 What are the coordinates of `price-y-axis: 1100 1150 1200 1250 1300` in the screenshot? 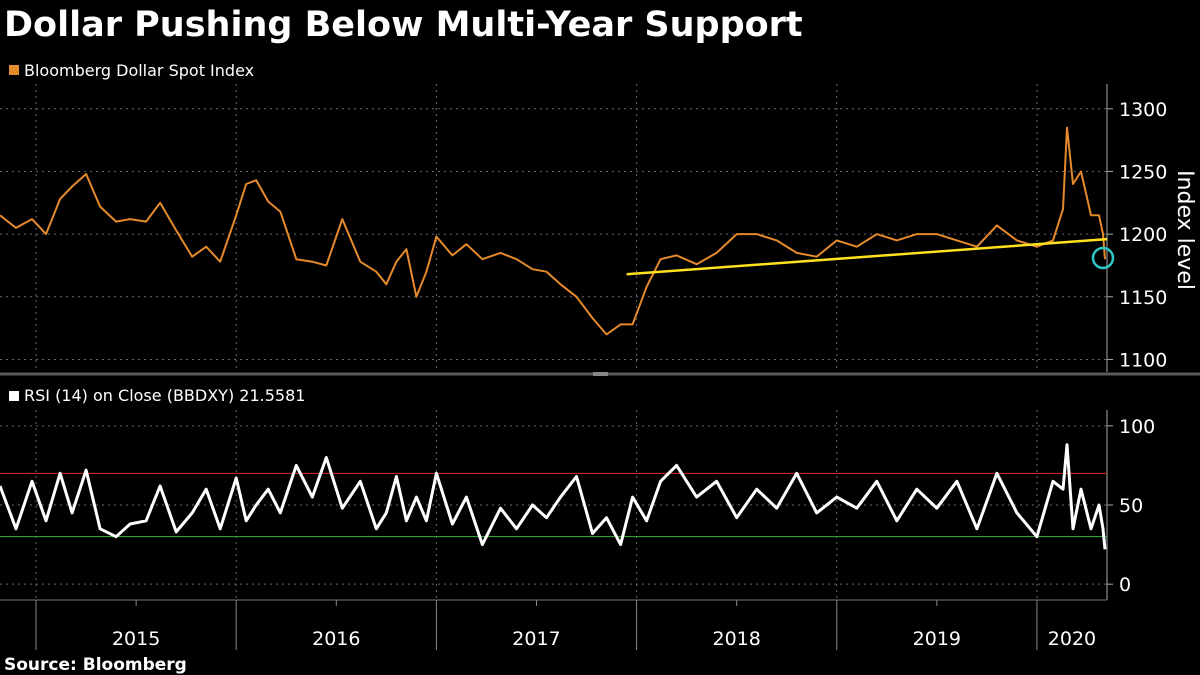 It's located at (1136, 228).